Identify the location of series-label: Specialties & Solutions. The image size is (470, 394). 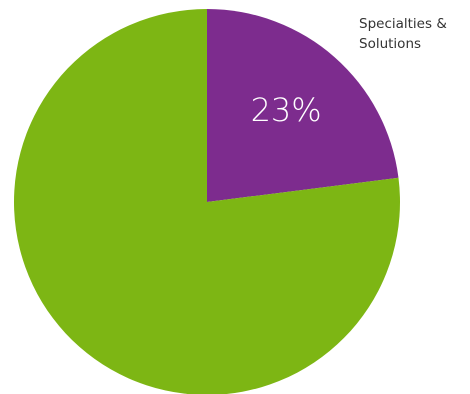
(403, 34).